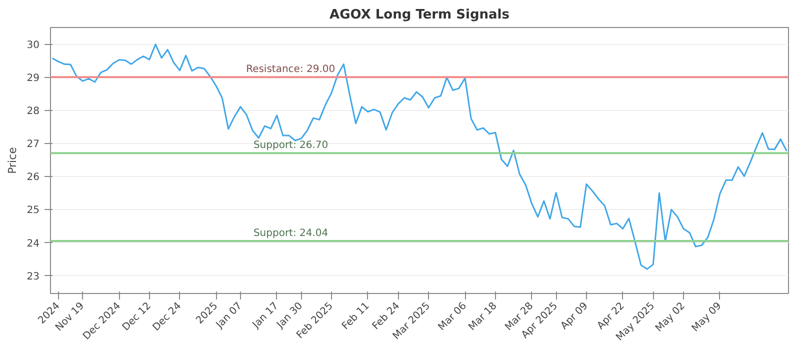  Describe the element at coordinates (574, 316) in the screenshot. I see `x-tick-label: Apr 09` at that location.